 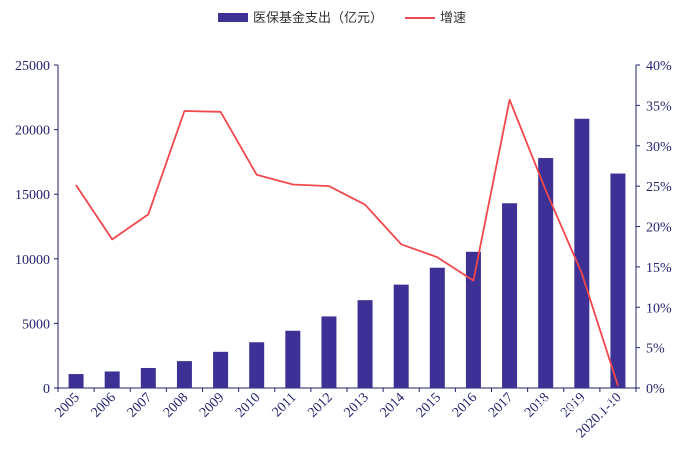 What do you see at coordinates (597, 405) in the screenshot?
I see `watermark: 资产信息网 千际投行` at bounding box center [597, 405].